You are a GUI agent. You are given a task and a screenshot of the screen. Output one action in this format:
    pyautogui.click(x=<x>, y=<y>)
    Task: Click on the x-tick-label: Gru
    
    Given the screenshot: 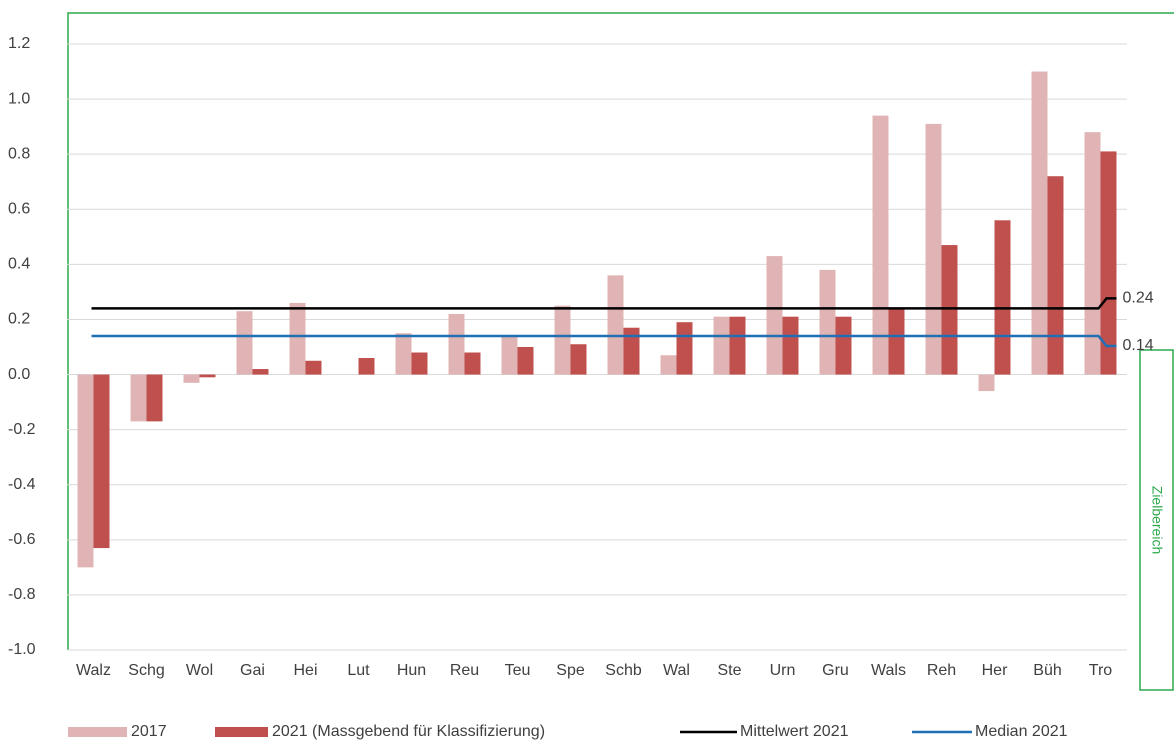 What is the action you would take?
    pyautogui.click(x=835, y=670)
    